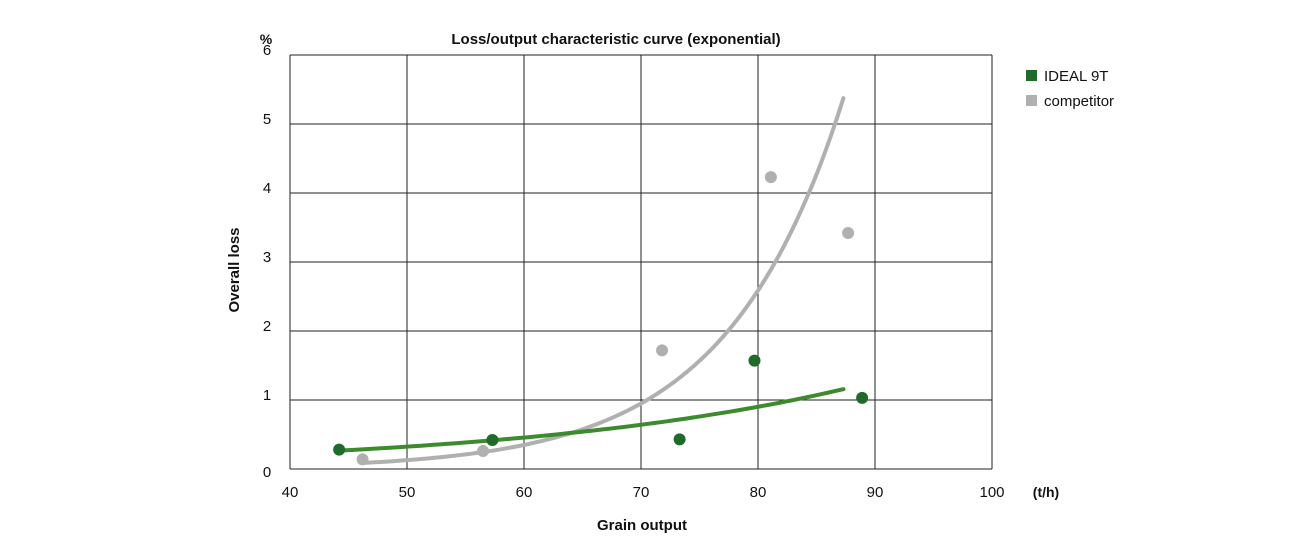  I want to click on y-axis-title: Overall loss, so click(234, 269).